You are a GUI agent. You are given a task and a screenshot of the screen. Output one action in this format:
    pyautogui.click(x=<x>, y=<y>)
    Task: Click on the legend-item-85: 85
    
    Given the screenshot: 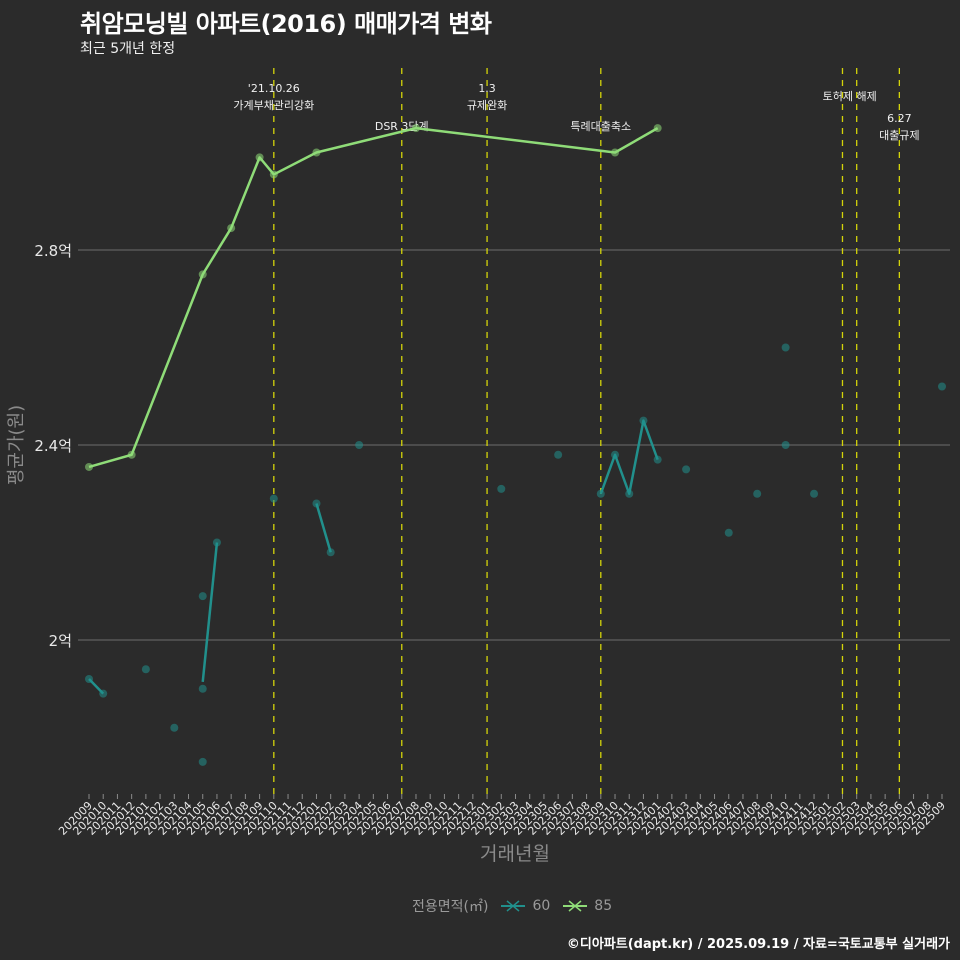 What is the action you would take?
    pyautogui.click(x=587, y=906)
    